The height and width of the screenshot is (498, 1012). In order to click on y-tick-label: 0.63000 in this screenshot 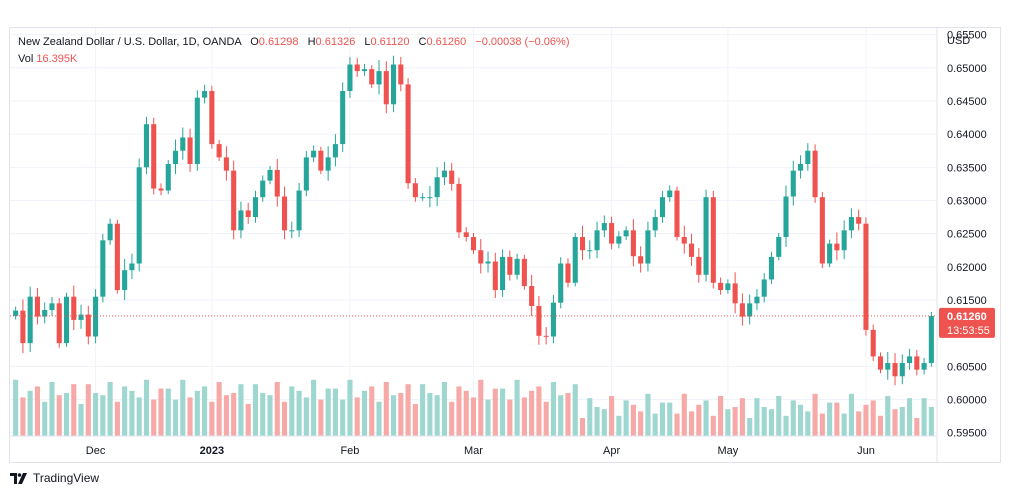, I will do `click(967, 201)`.